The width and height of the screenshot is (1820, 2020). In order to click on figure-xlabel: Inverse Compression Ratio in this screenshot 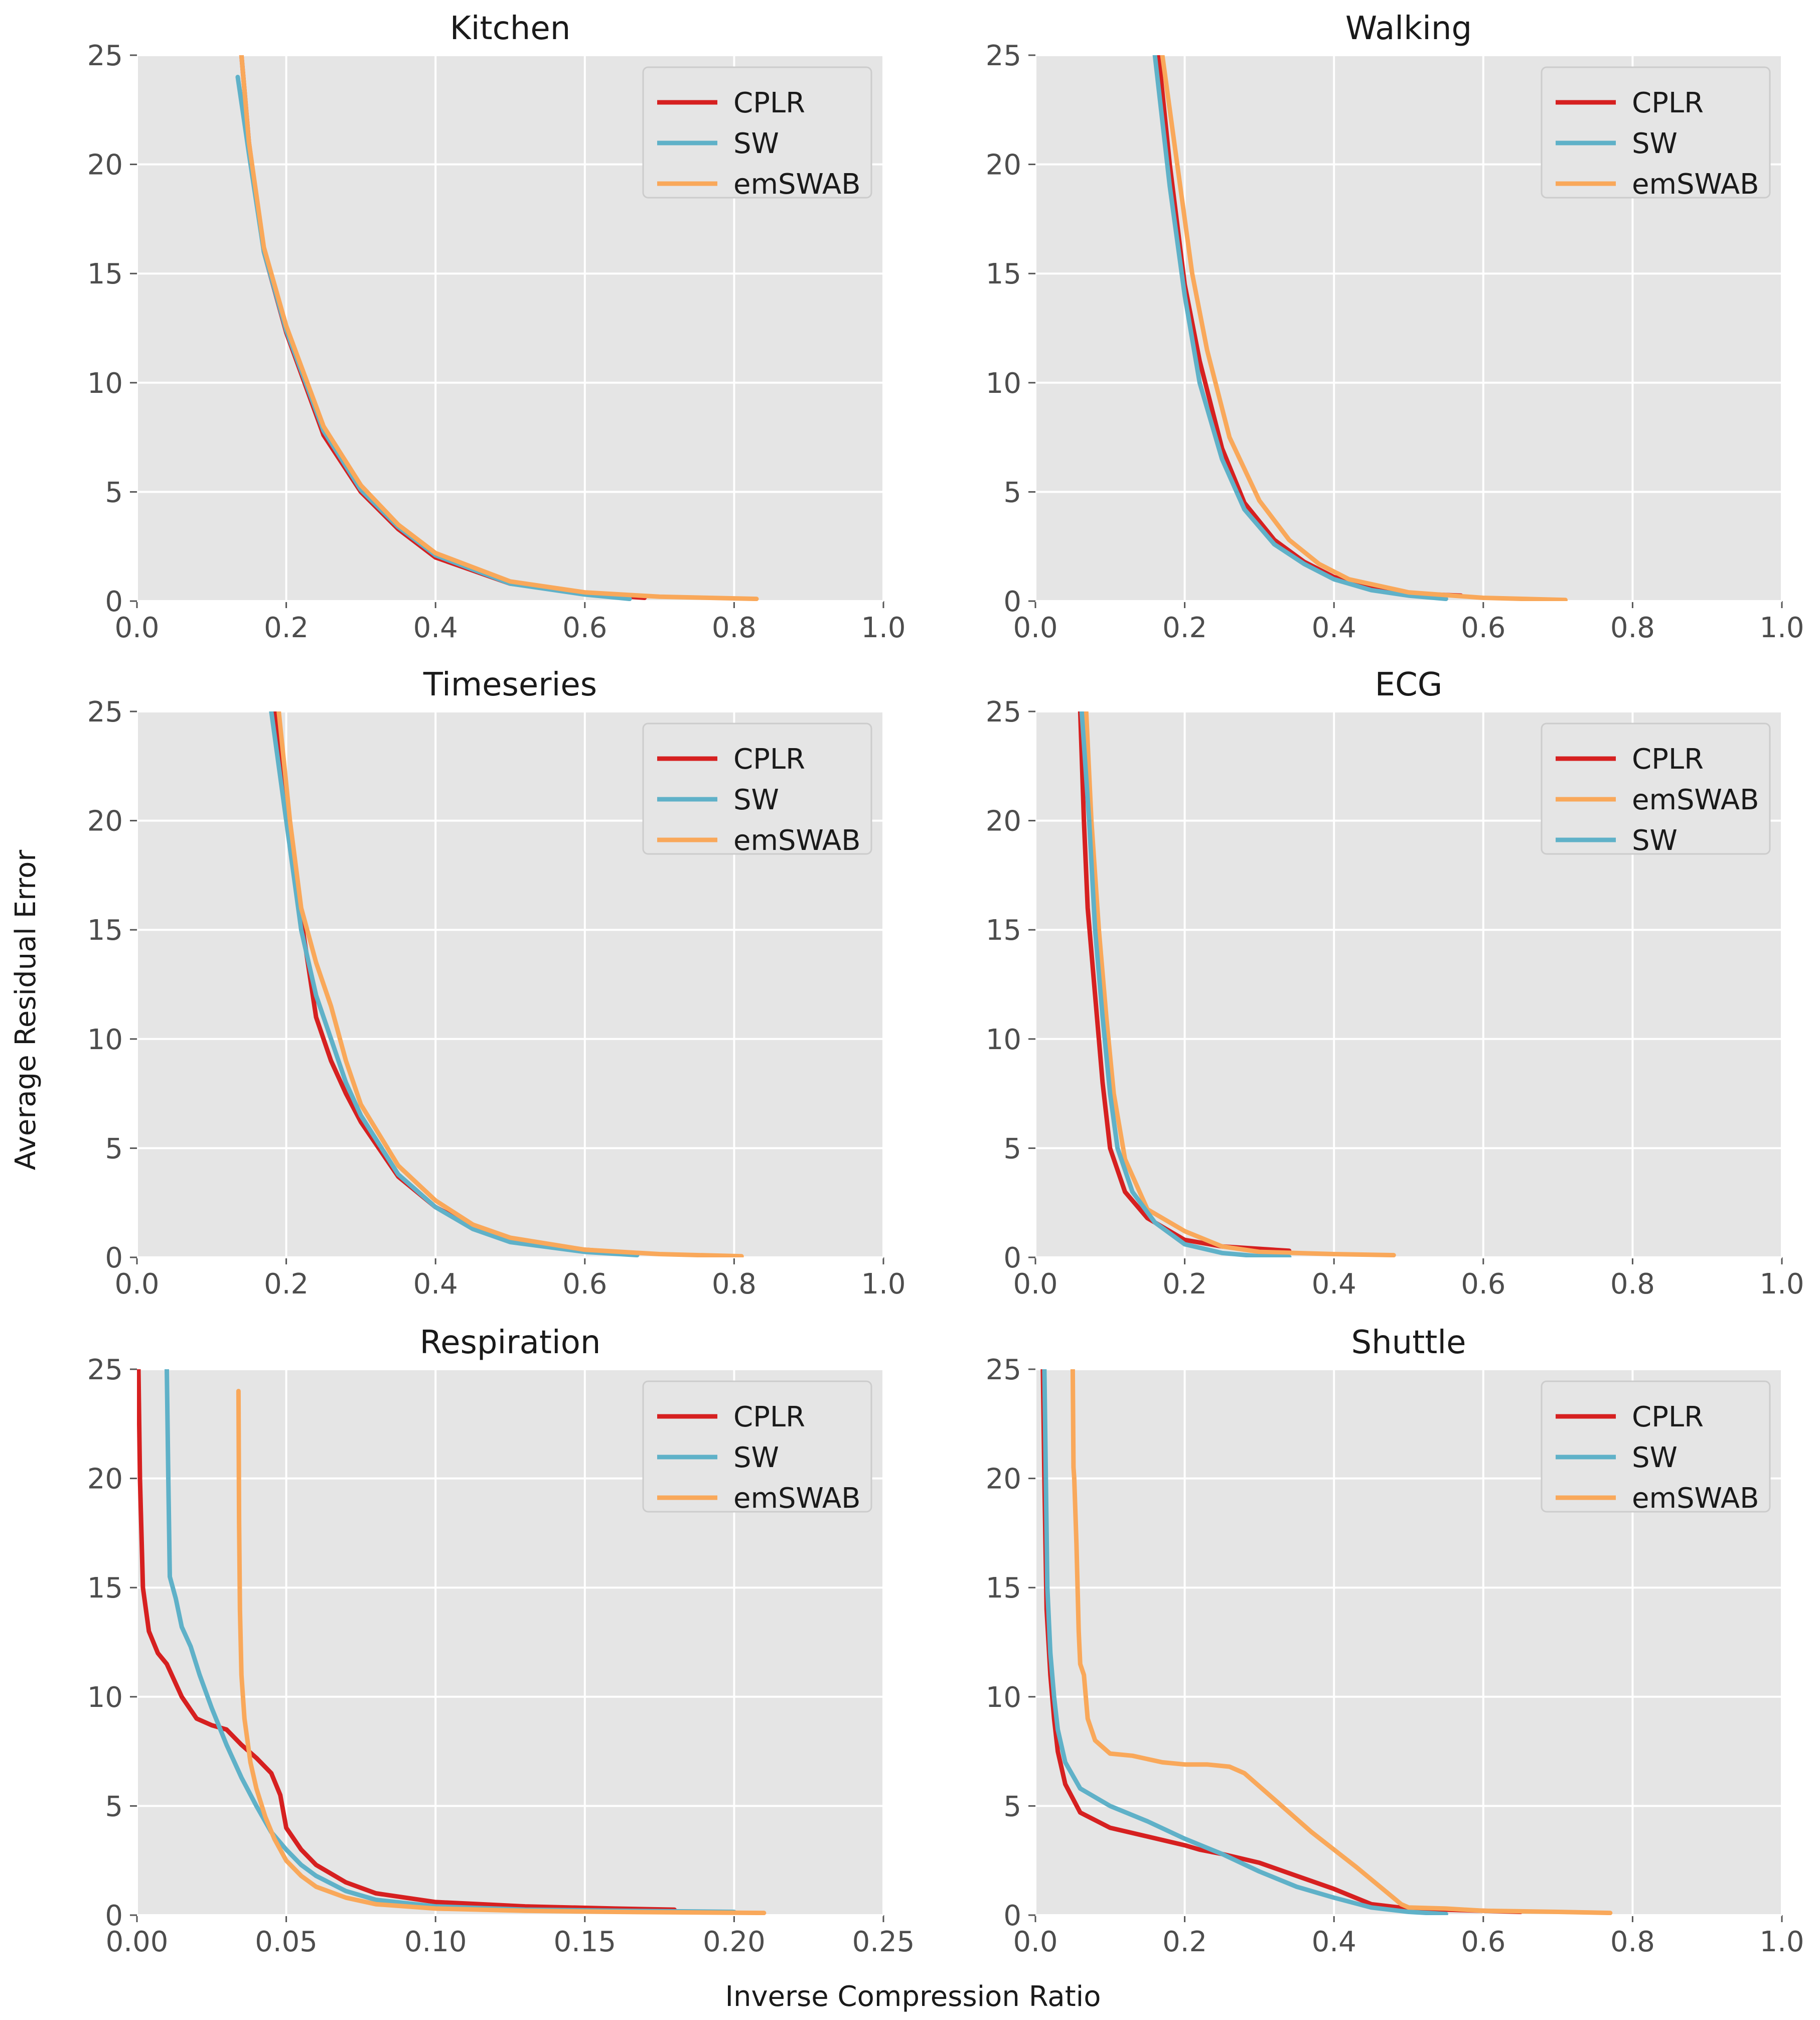, I will do `click(913, 1997)`.